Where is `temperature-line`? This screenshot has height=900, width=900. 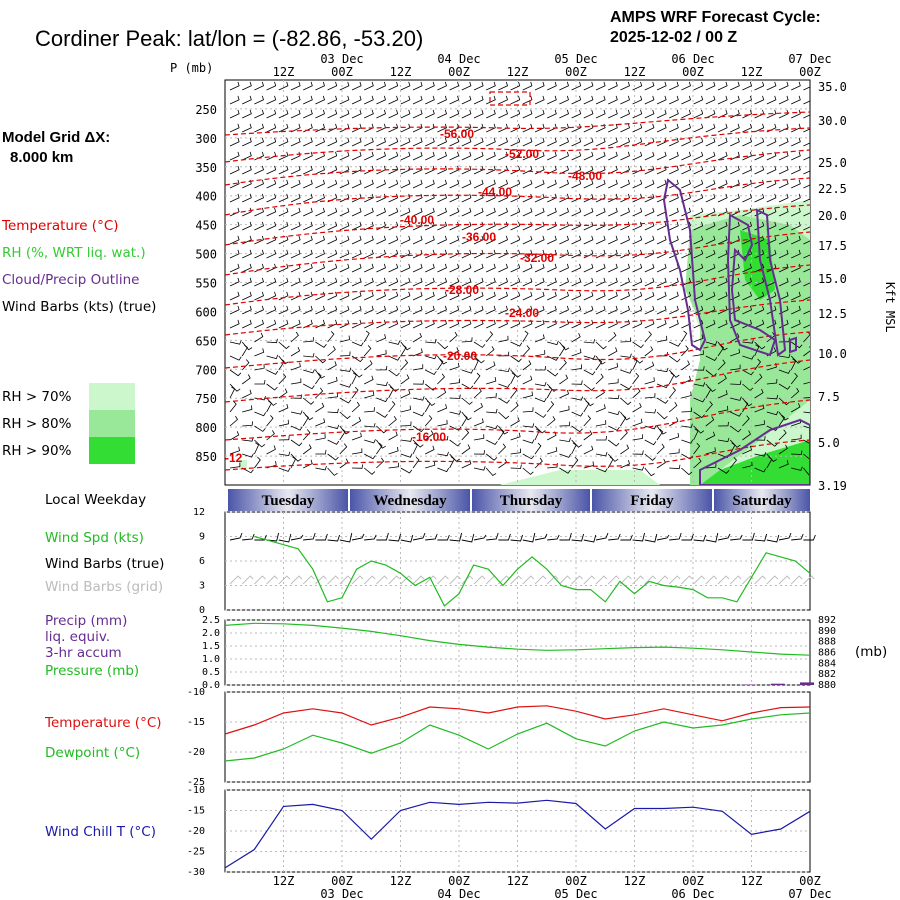
temperature-line is located at coordinates (517, 720).